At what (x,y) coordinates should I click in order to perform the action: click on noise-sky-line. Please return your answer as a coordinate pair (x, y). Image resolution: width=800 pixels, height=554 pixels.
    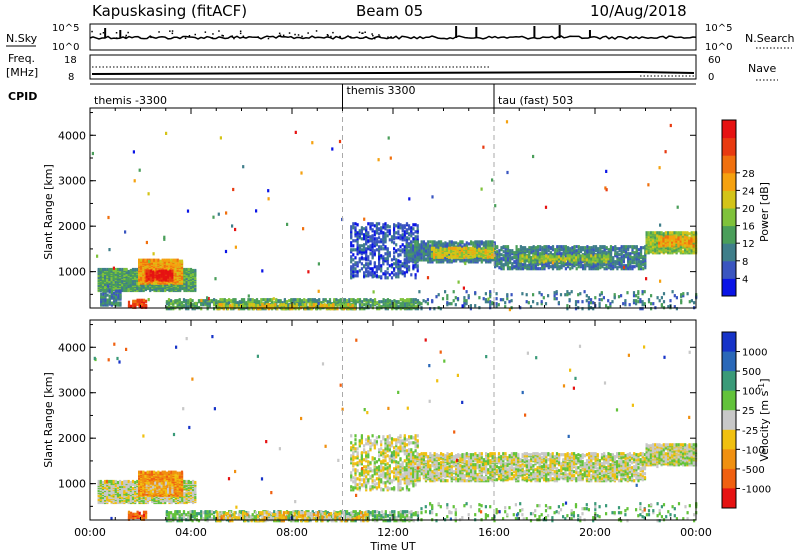
    Looking at the image, I should click on (393, 37).